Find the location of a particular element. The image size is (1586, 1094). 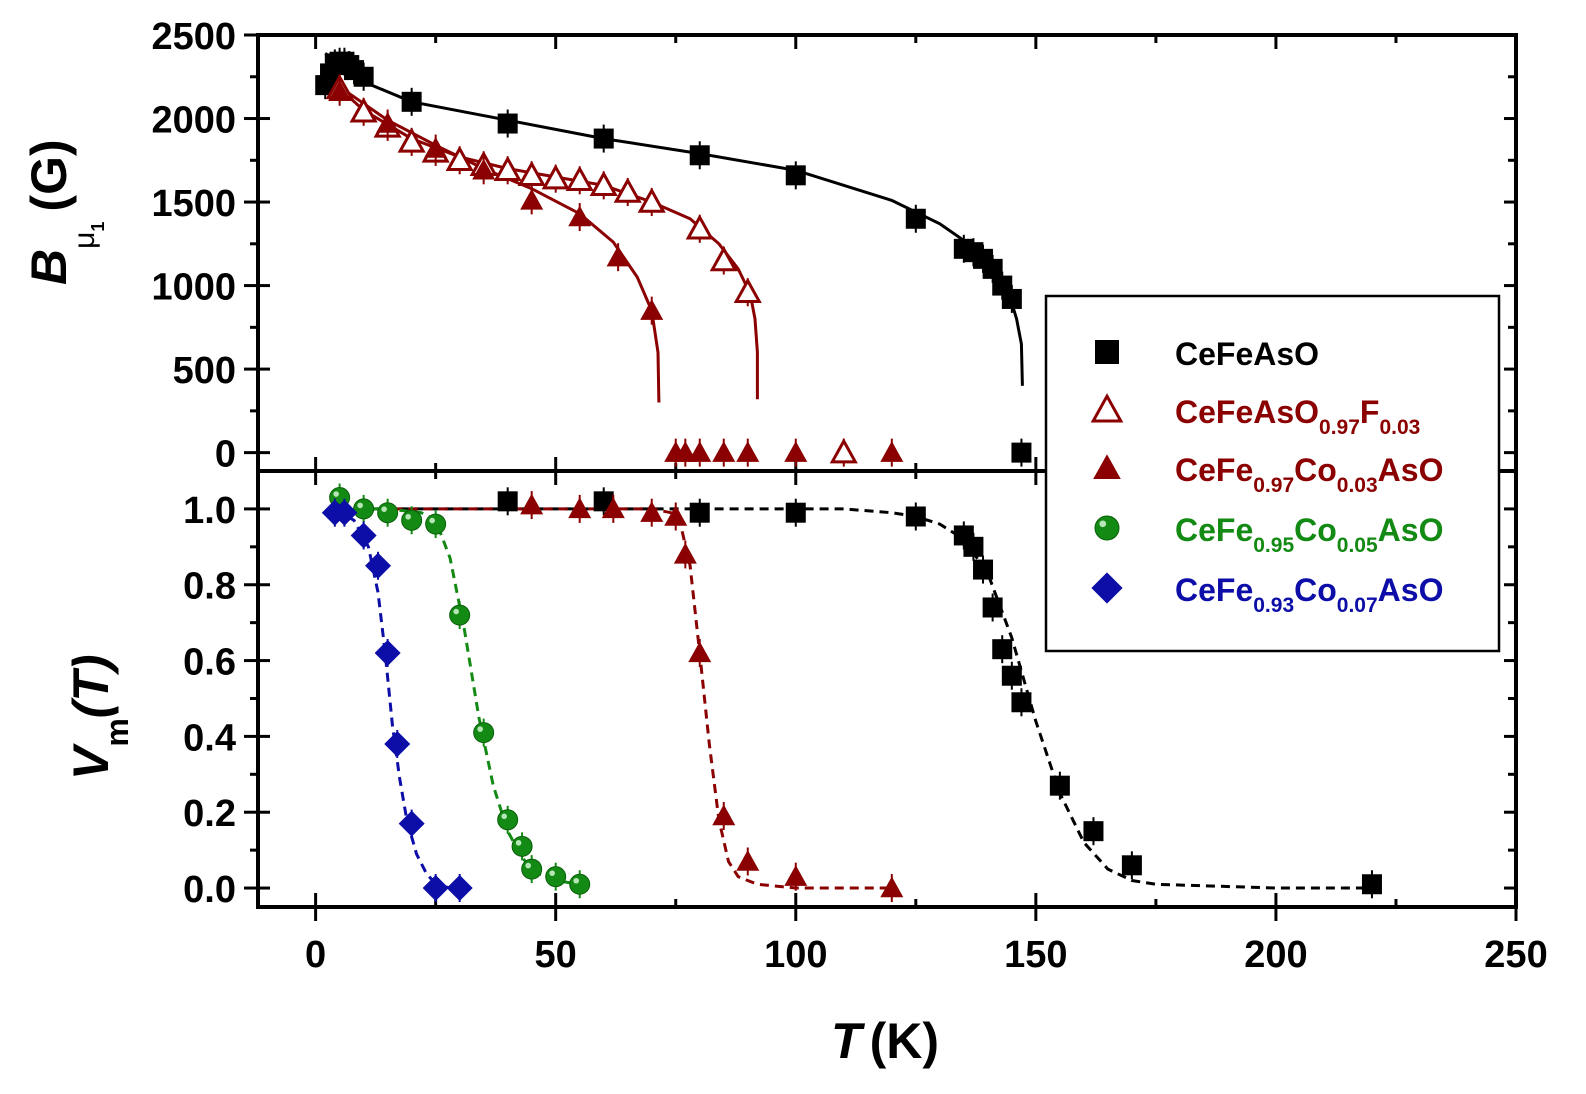

y-tick-label: 0 is located at coordinates (225, 455).